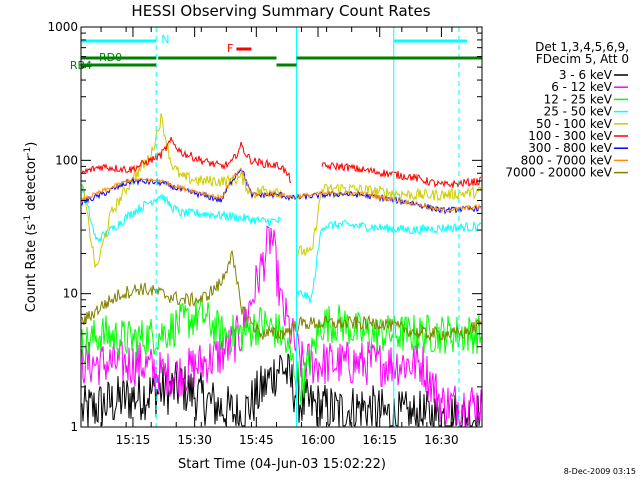 The image size is (640, 480). What do you see at coordinates (600, 471) in the screenshot?
I see `footer-timestamp: 8-Dec-2009 03:15` at bounding box center [600, 471].